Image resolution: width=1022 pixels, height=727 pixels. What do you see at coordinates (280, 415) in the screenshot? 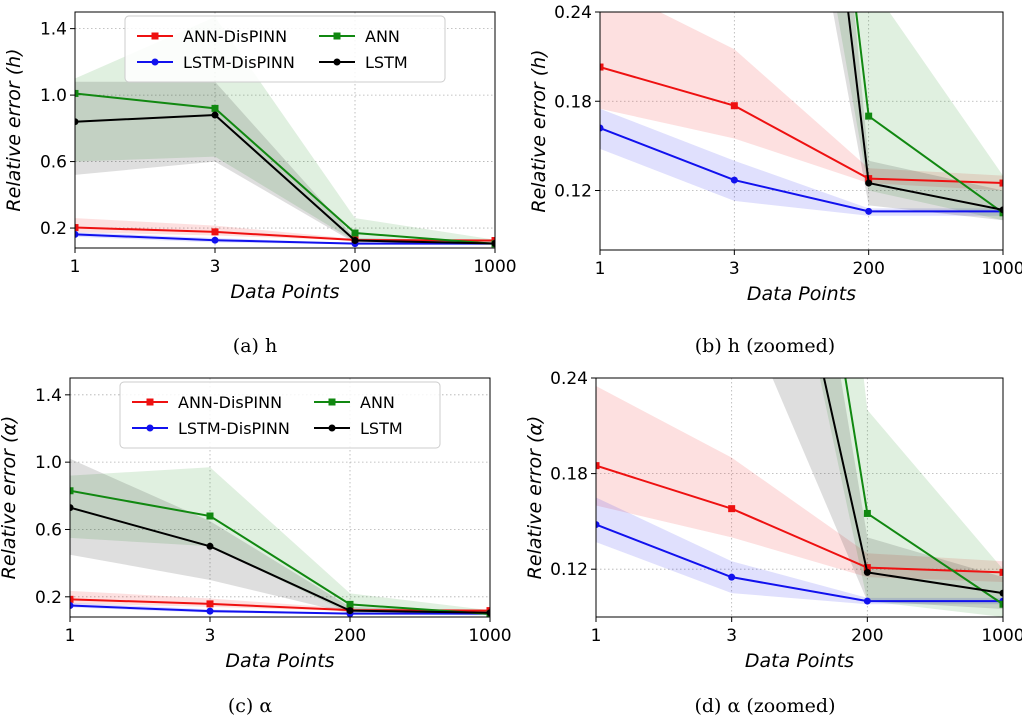
I see `legend: ANN-DisPINN LSTM-DisPINN ANN LSTM` at bounding box center [280, 415].